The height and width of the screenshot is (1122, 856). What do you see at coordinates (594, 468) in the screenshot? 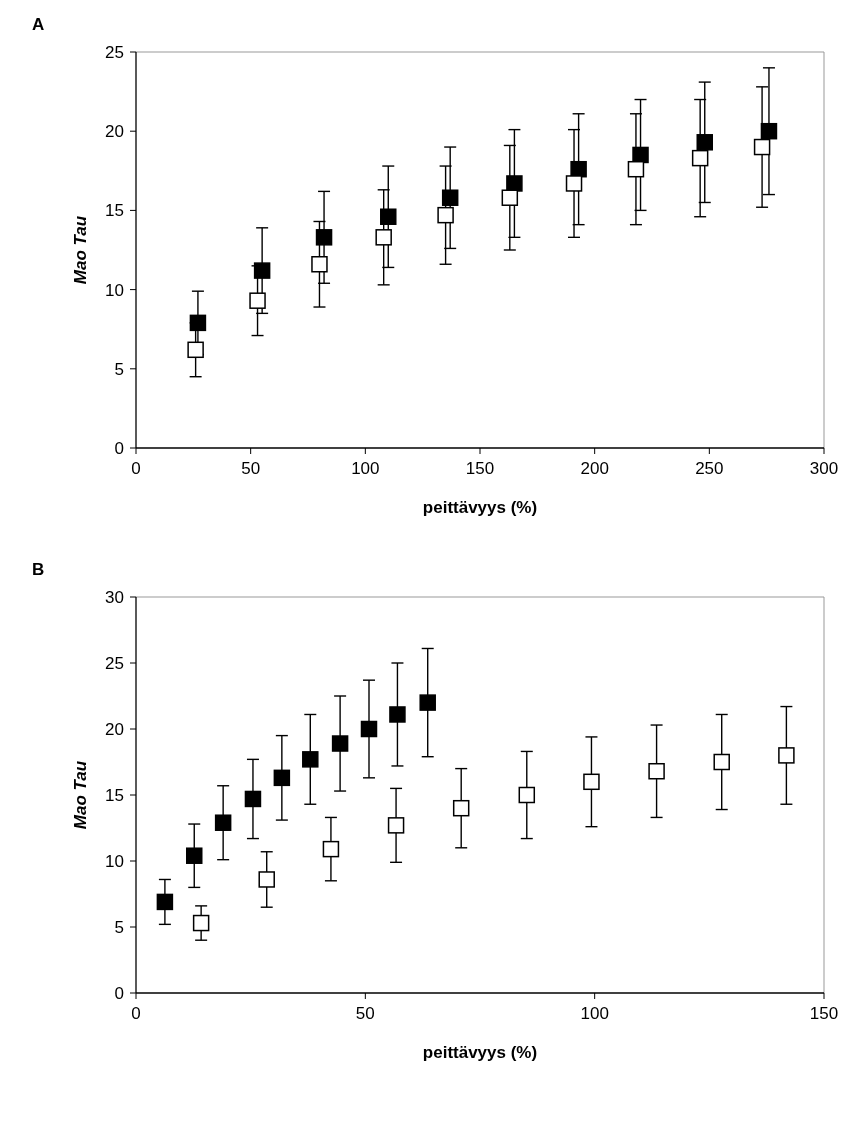
I see `x-tick-label: 200` at bounding box center [594, 468].